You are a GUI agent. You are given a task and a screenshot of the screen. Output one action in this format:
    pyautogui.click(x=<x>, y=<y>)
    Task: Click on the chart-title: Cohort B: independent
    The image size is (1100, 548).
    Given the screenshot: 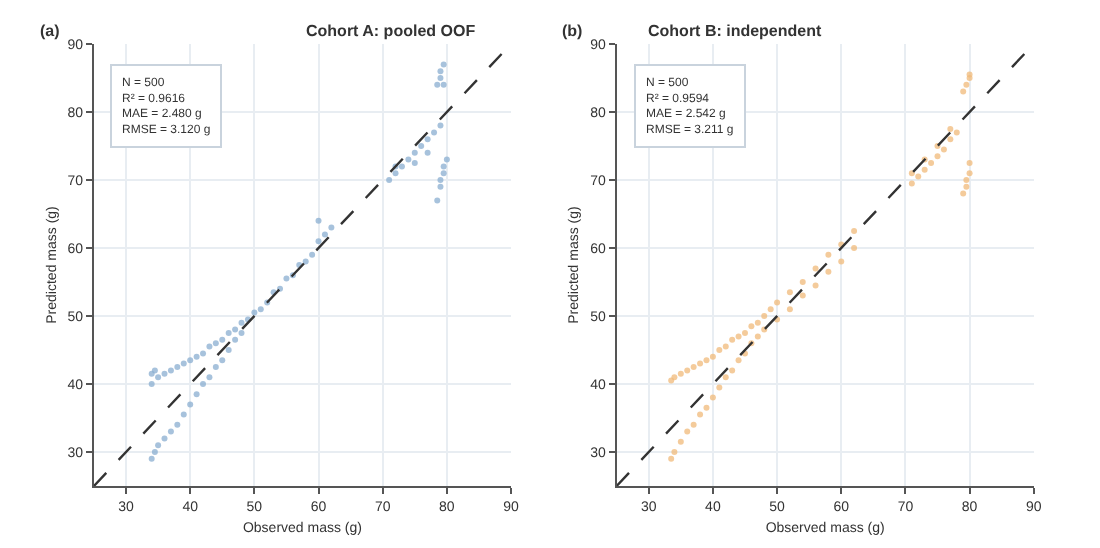 What is the action you would take?
    pyautogui.click(x=735, y=31)
    